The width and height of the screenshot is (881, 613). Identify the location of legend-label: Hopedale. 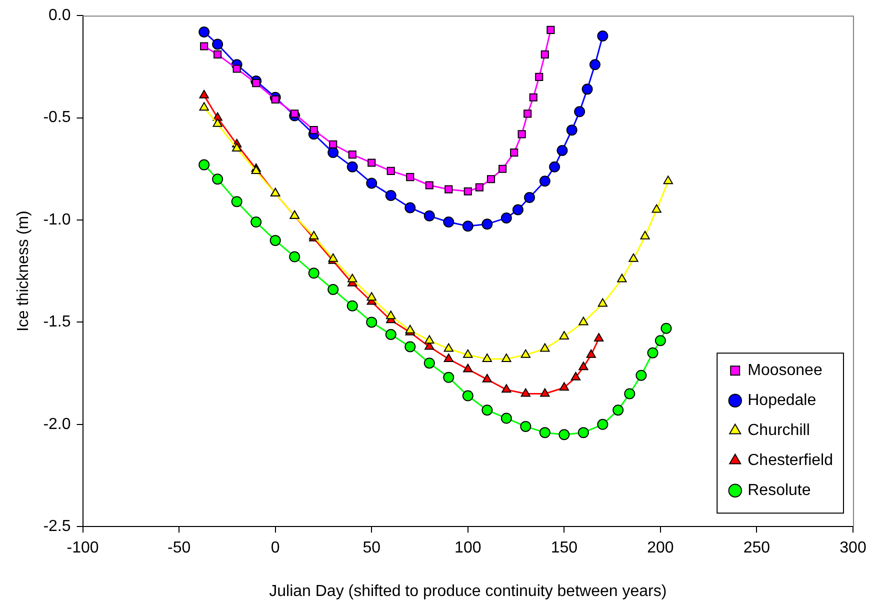
(782, 401).